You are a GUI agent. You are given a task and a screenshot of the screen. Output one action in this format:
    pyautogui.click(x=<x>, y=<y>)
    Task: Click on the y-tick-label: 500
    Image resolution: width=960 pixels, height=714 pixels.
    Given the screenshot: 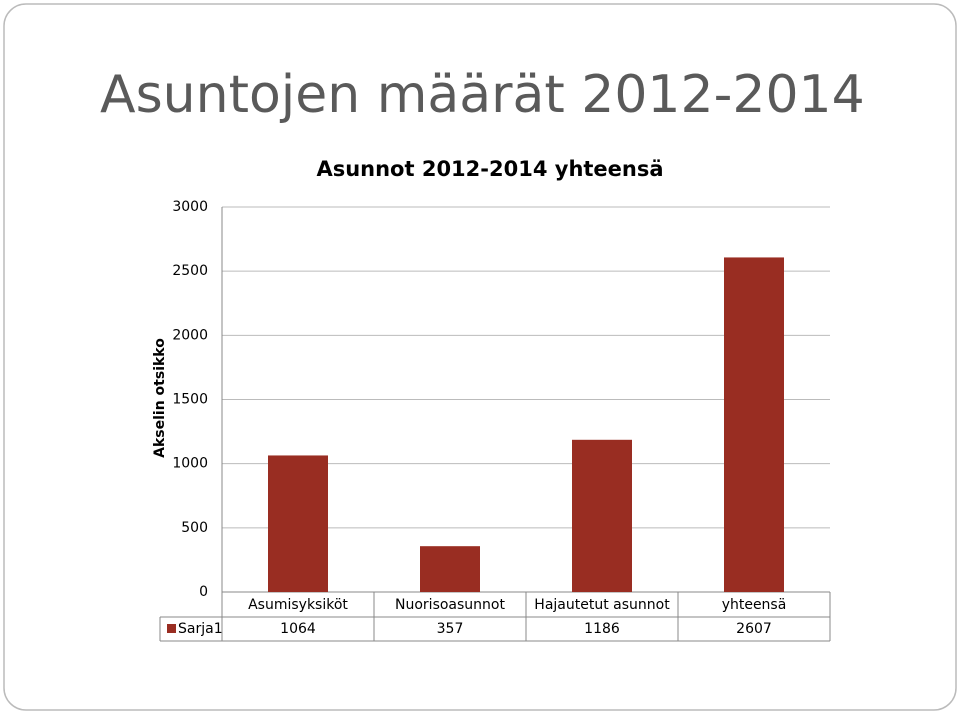 What is the action you would take?
    pyautogui.click(x=194, y=528)
    